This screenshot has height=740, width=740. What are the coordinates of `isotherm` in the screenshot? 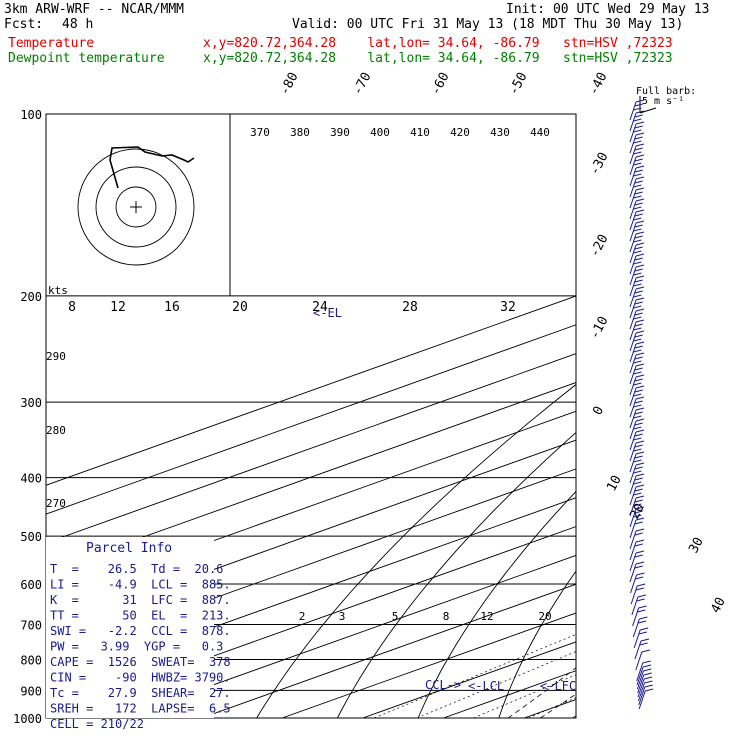 It's located at (672, 416).